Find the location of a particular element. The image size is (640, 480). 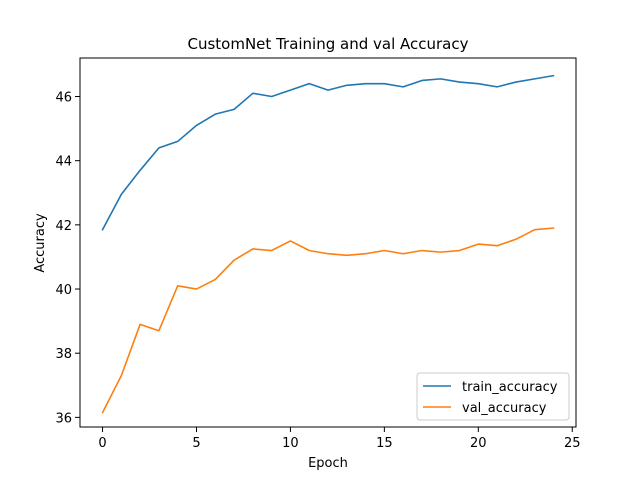

y-tick-label: 44 is located at coordinates (63, 162).